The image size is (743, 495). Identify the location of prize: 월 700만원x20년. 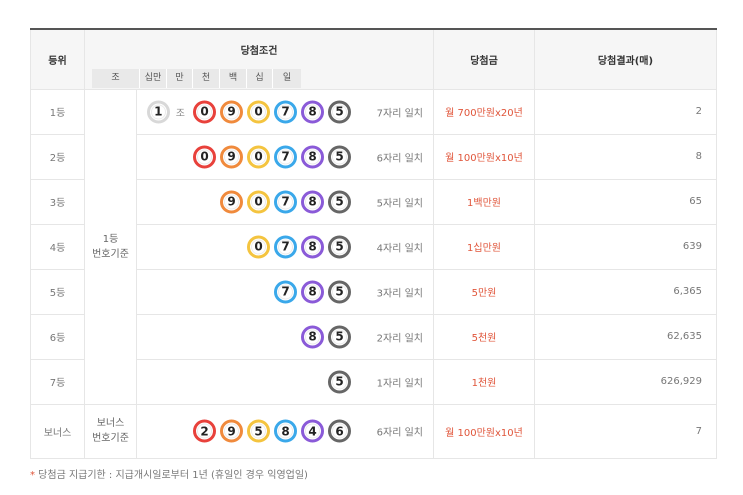
(484, 111).